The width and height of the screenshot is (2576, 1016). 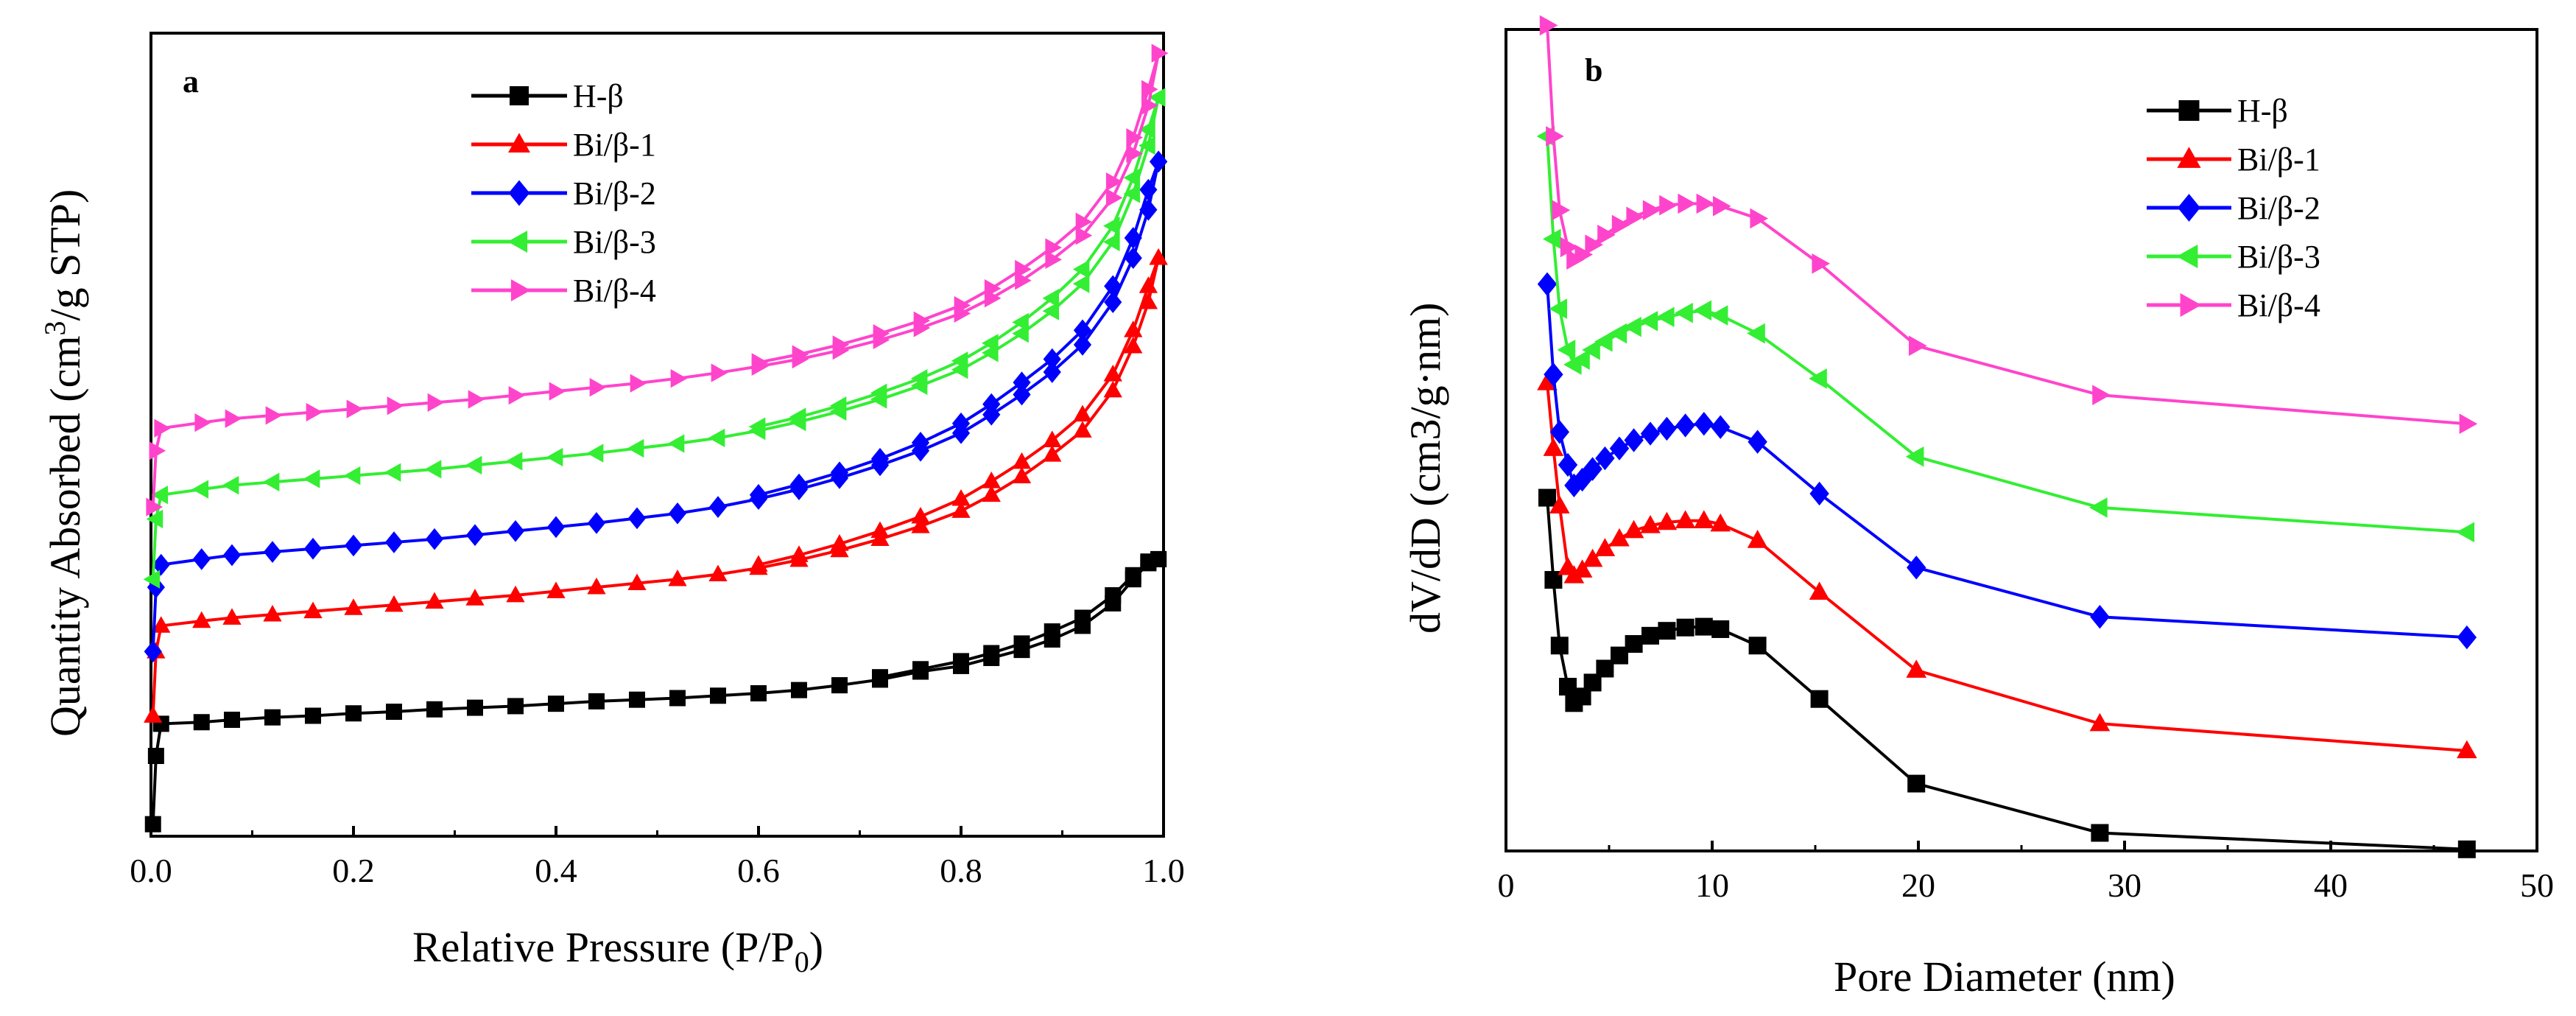 What do you see at coordinates (2233, 305) in the screenshot?
I see `legend-item: Bi/β-4` at bounding box center [2233, 305].